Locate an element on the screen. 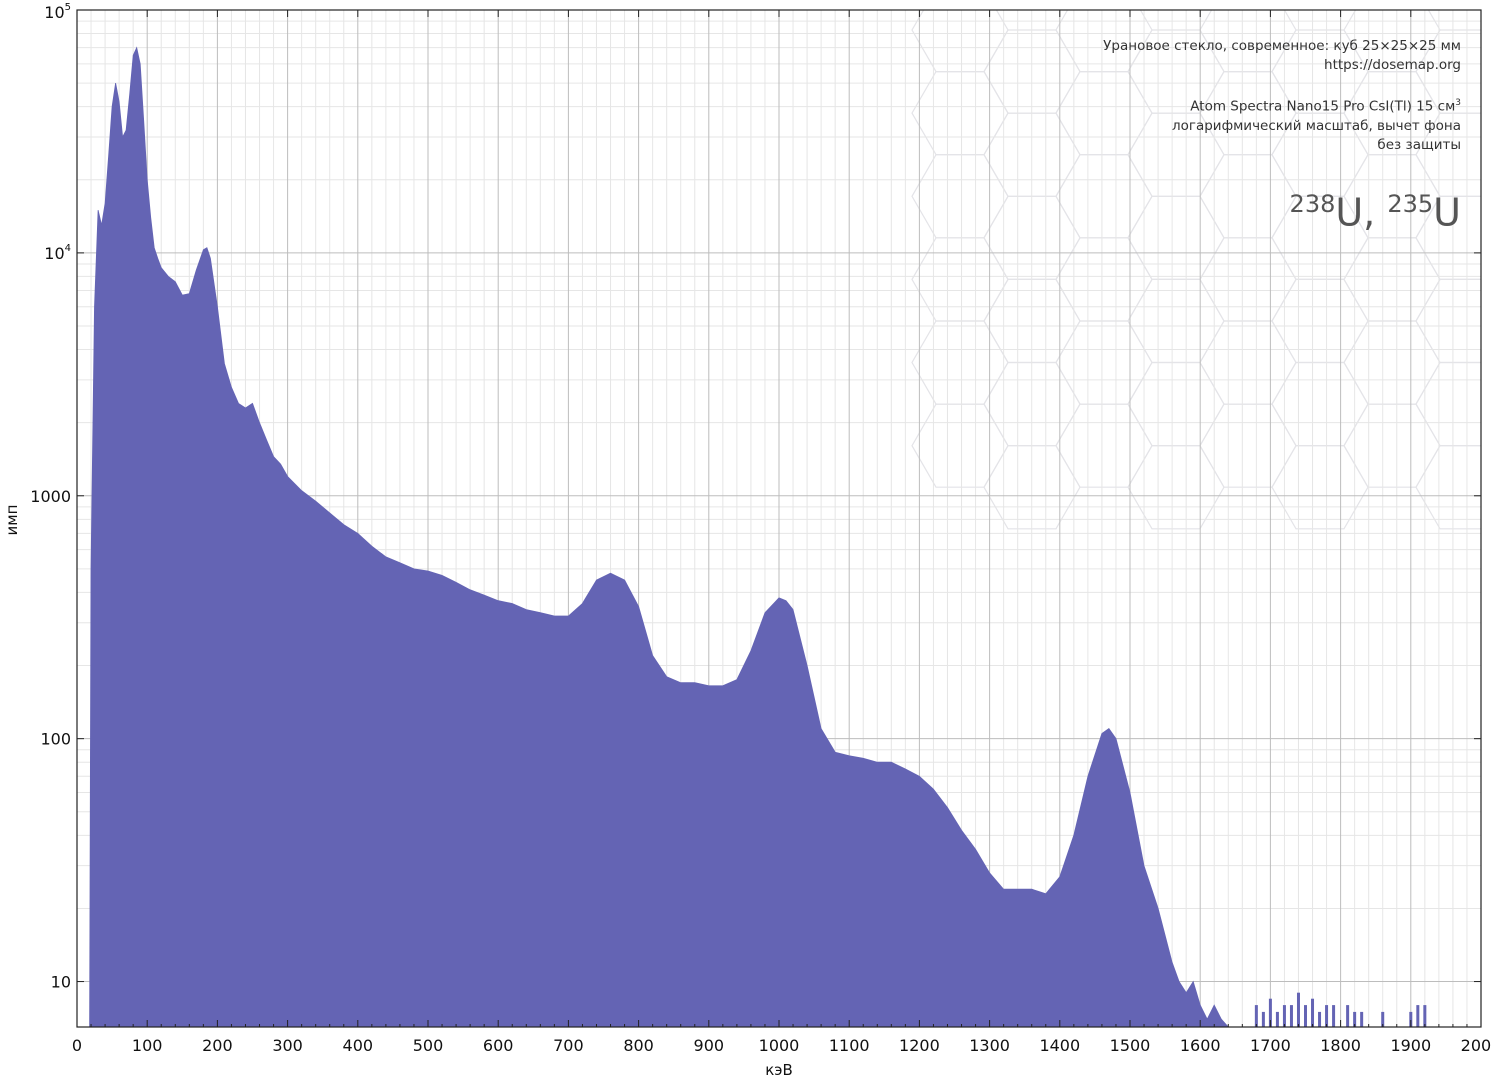 This screenshot has width=1491, height=1080. x-tick-label: 1500 is located at coordinates (1130, 1045).